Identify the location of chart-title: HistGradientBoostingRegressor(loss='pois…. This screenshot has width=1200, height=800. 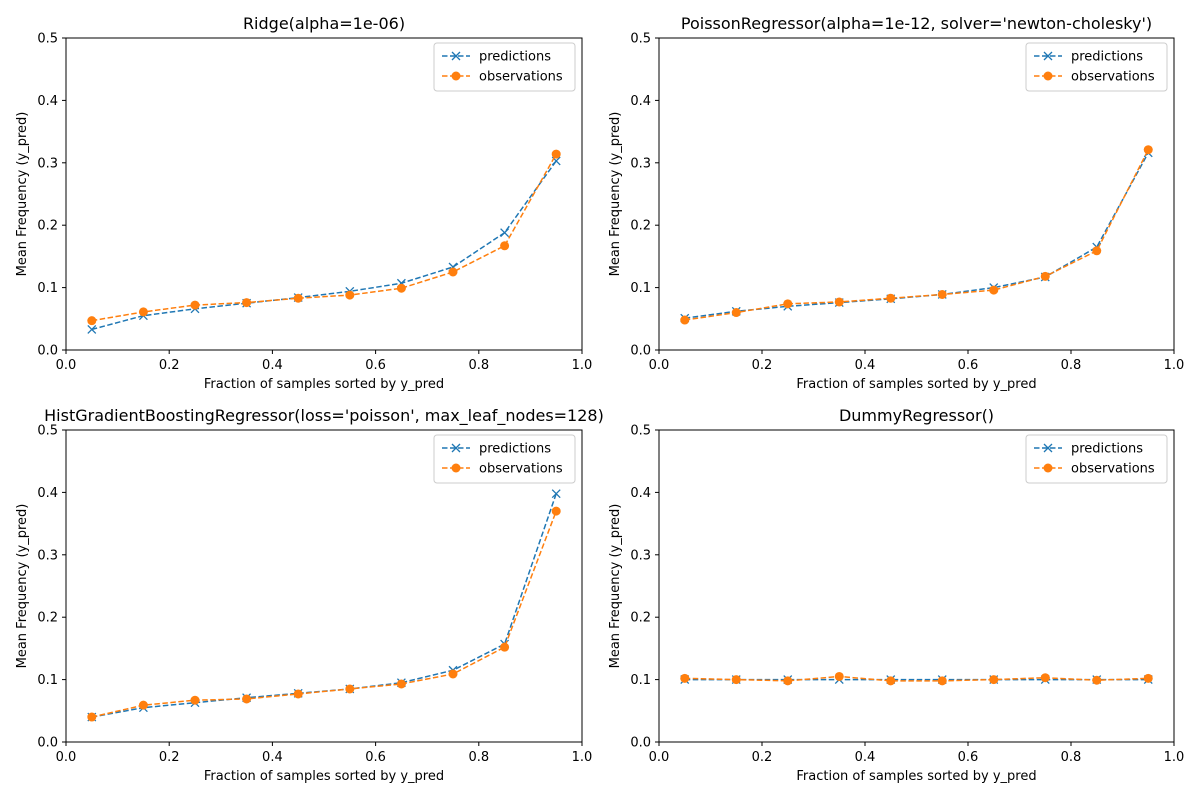
(324, 416).